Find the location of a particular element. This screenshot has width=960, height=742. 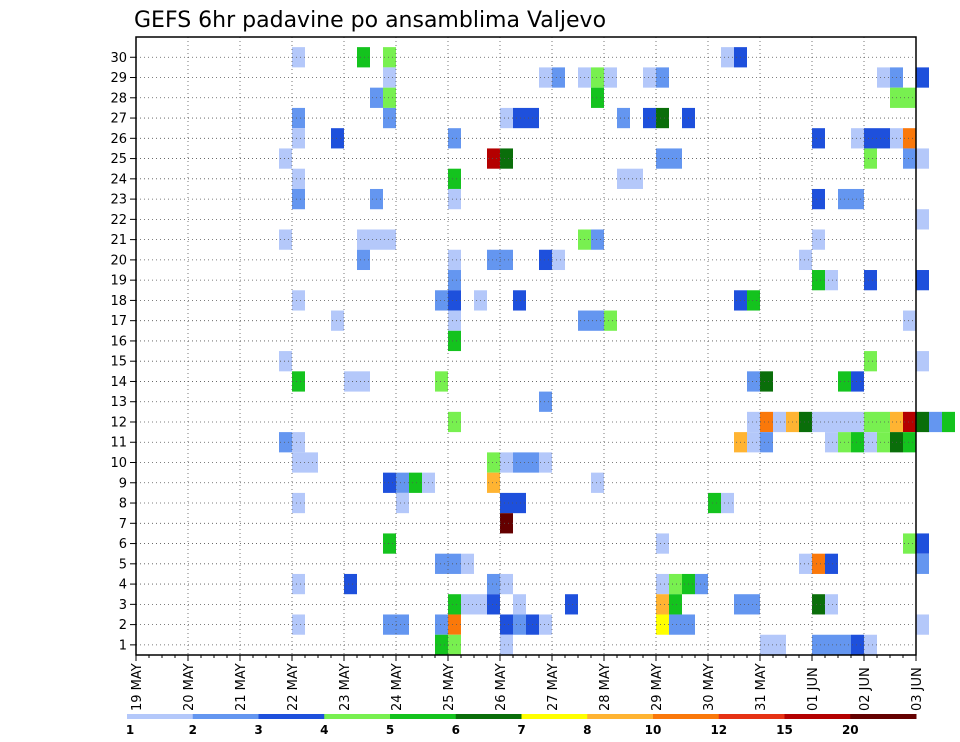

y-tick-label: 17 is located at coordinates (118, 321).